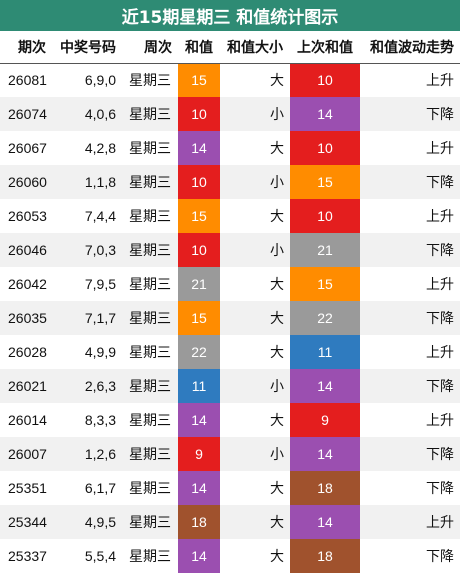 Image resolution: width=460 pixels, height=575 pixels. Describe the element at coordinates (27, 216) in the screenshot. I see `period-cell: 26053` at that location.